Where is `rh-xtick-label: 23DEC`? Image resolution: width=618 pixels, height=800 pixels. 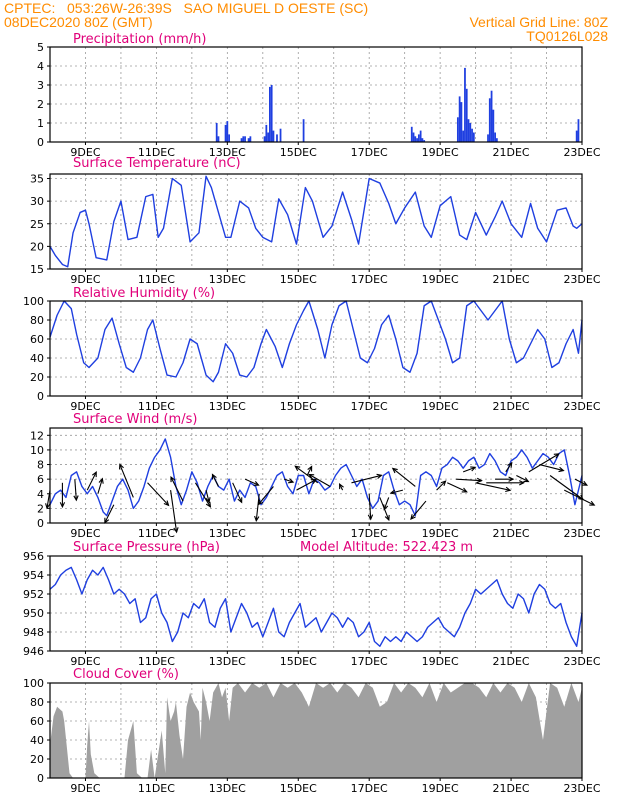
rh-xtick-label: 23DEC is located at coordinates (581, 406).